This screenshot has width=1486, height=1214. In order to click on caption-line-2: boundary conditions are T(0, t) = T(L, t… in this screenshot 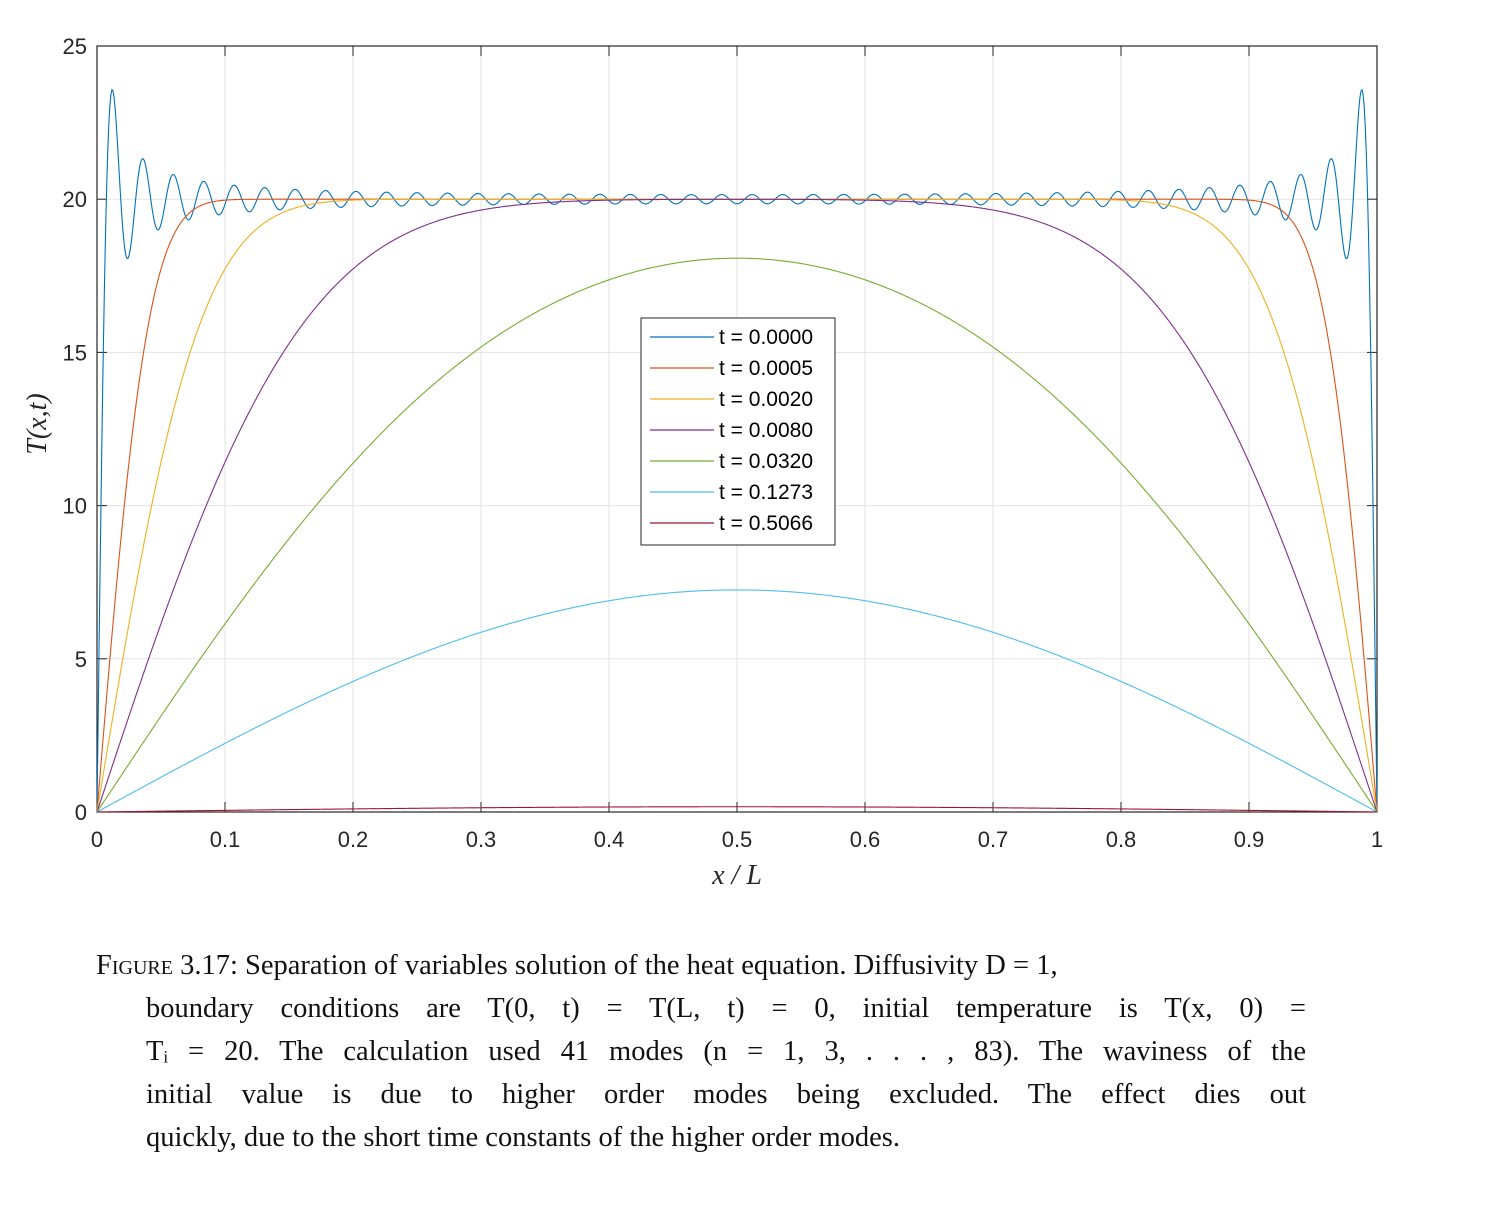, I will do `click(726, 1008)`.